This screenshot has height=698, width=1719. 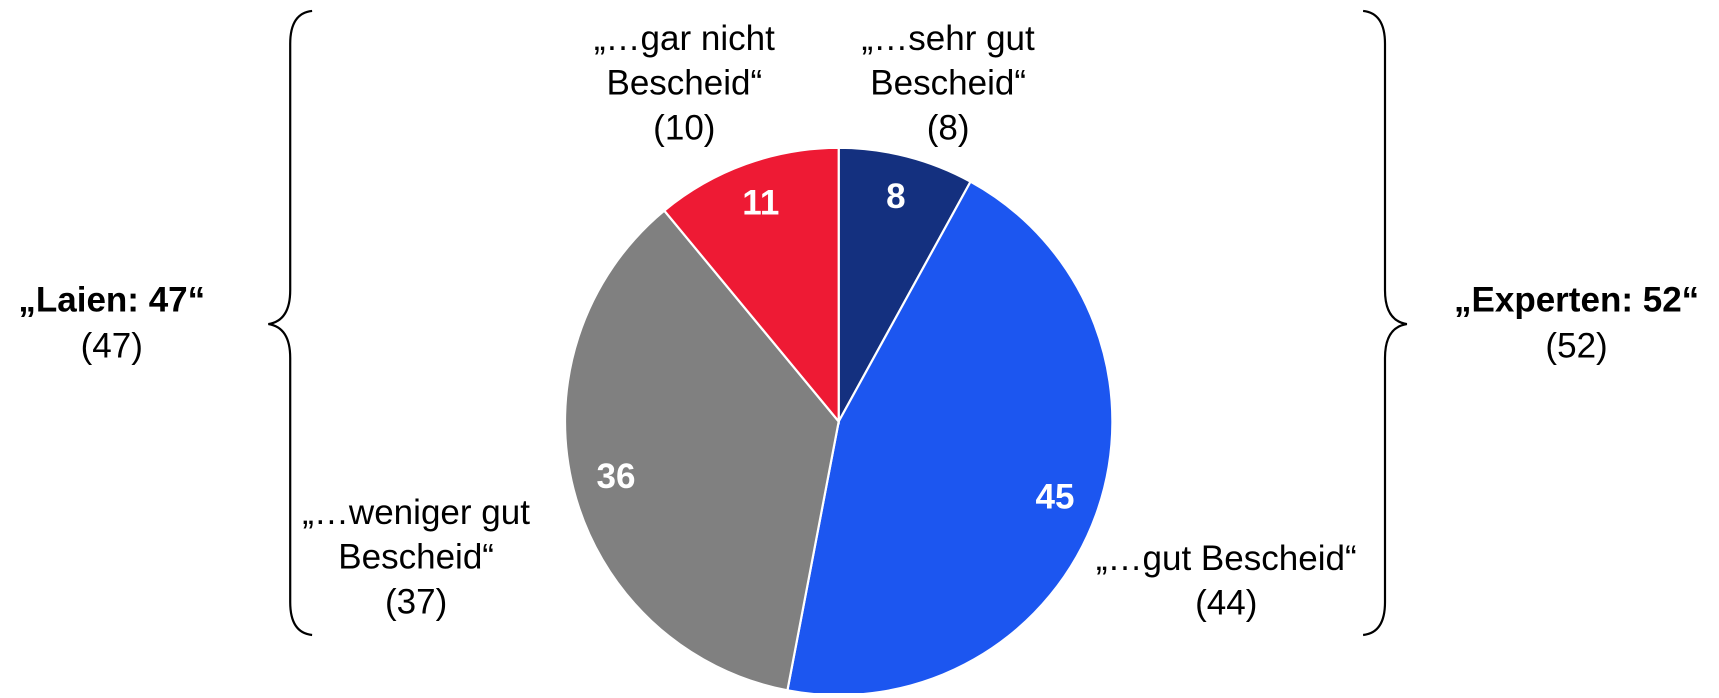 What do you see at coordinates (948, 128) in the screenshot?
I see `prior-label: (8)` at bounding box center [948, 128].